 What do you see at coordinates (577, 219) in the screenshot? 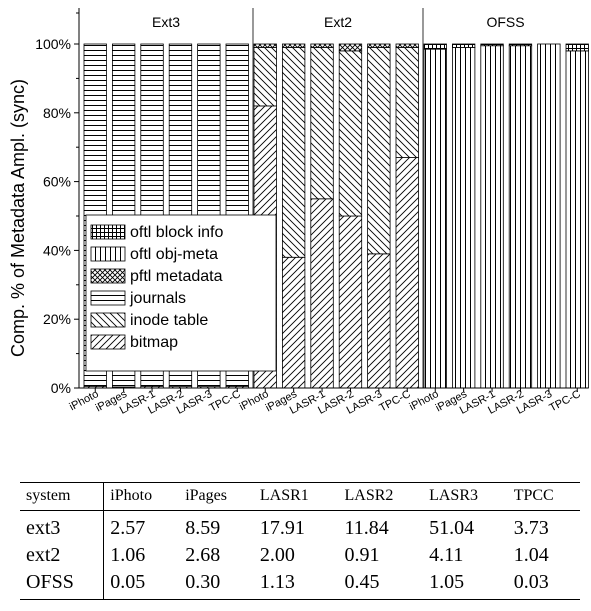
I see `bar-segment-ofss-tpc-c-oftl-obj-meta` at bounding box center [577, 219].